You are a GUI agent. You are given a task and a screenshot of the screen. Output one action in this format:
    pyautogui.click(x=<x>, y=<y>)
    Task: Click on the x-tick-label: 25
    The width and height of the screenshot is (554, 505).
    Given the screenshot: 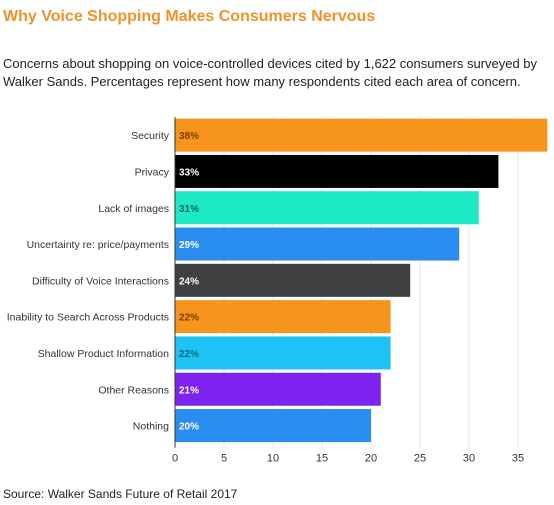 What is the action you would take?
    pyautogui.click(x=420, y=459)
    